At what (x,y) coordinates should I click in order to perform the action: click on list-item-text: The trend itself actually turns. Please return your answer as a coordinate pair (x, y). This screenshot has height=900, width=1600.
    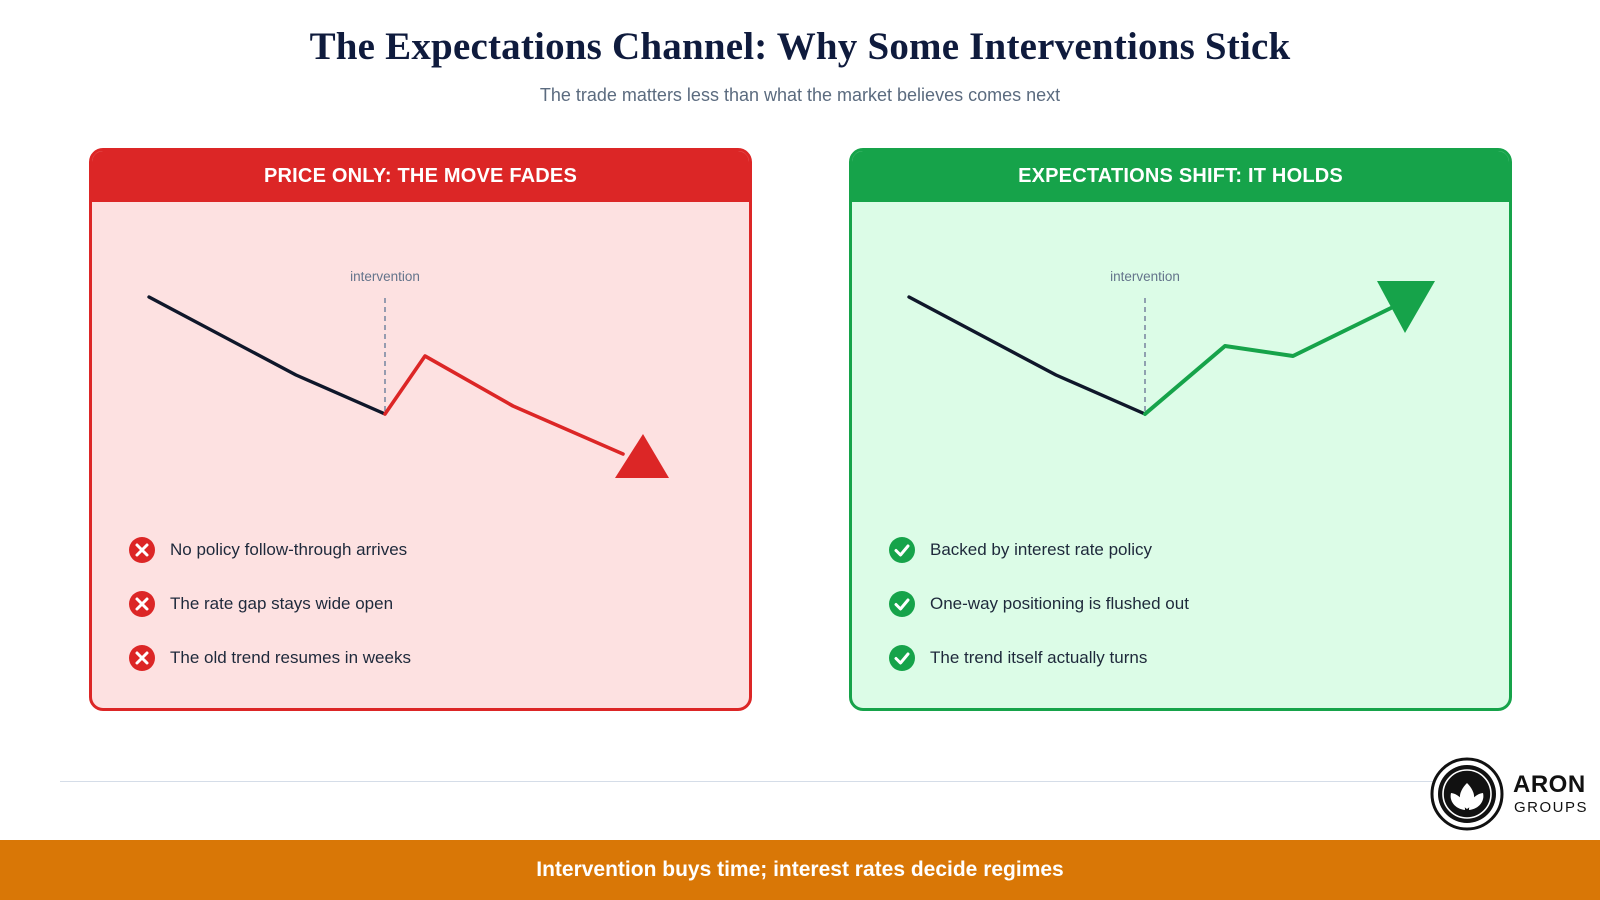
    Looking at the image, I should click on (1039, 657).